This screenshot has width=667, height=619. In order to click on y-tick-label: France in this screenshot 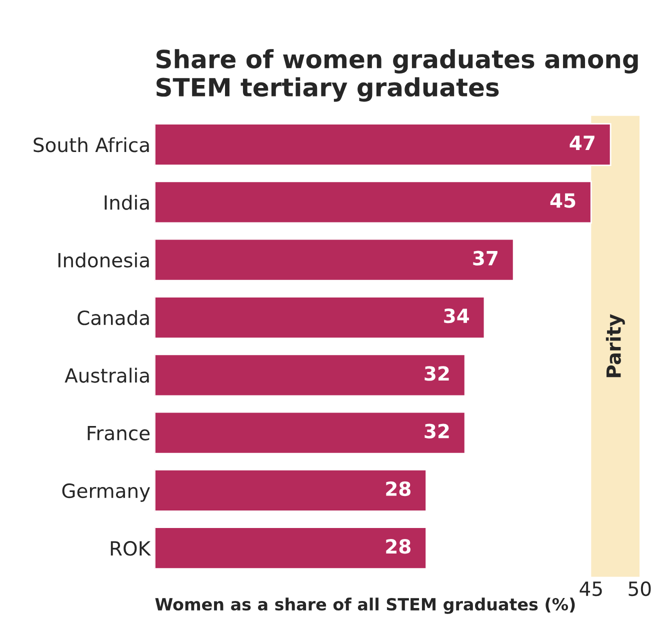, I will do `click(119, 433)`.